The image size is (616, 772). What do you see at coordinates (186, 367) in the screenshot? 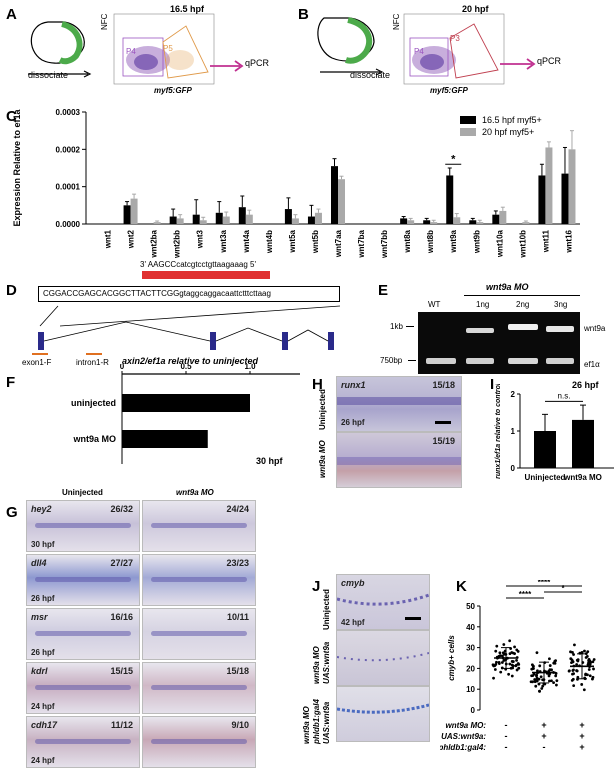
I see `f-tick-label: 0.5` at bounding box center [186, 367].